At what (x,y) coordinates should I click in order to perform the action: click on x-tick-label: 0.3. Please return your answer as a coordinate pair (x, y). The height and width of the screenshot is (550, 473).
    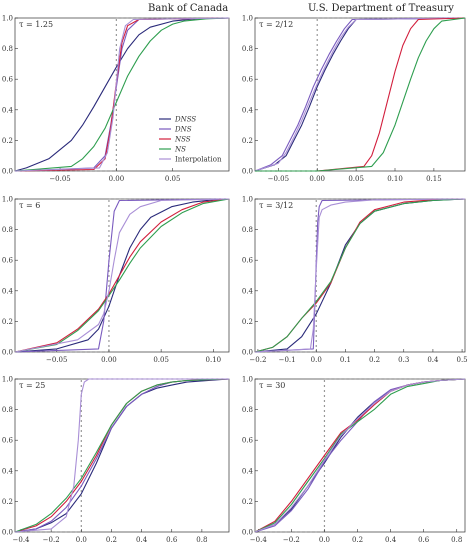
    Looking at the image, I should click on (403, 360).